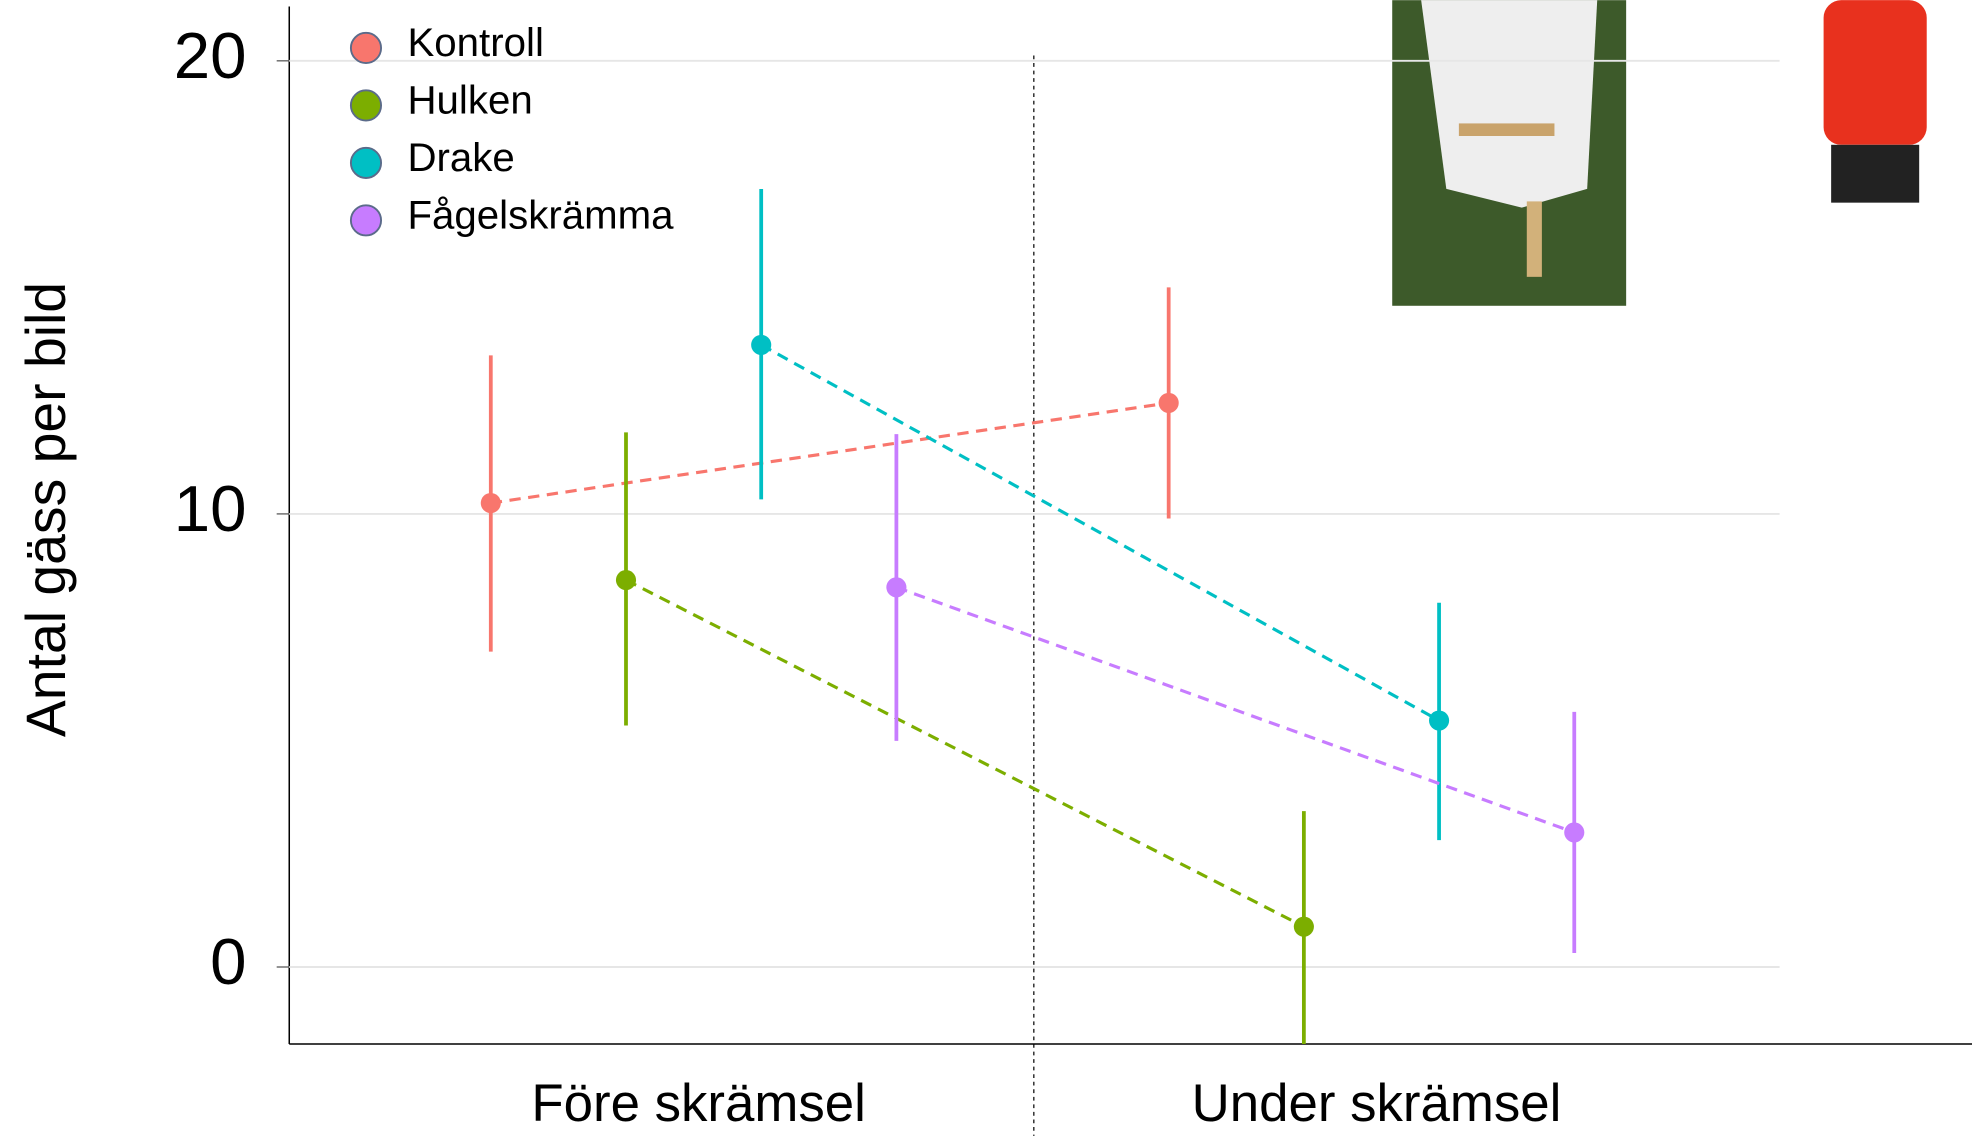 This screenshot has height=1141, width=1972. Describe the element at coordinates (1509, 153) in the screenshot. I see `photo-scarecrow` at that location.